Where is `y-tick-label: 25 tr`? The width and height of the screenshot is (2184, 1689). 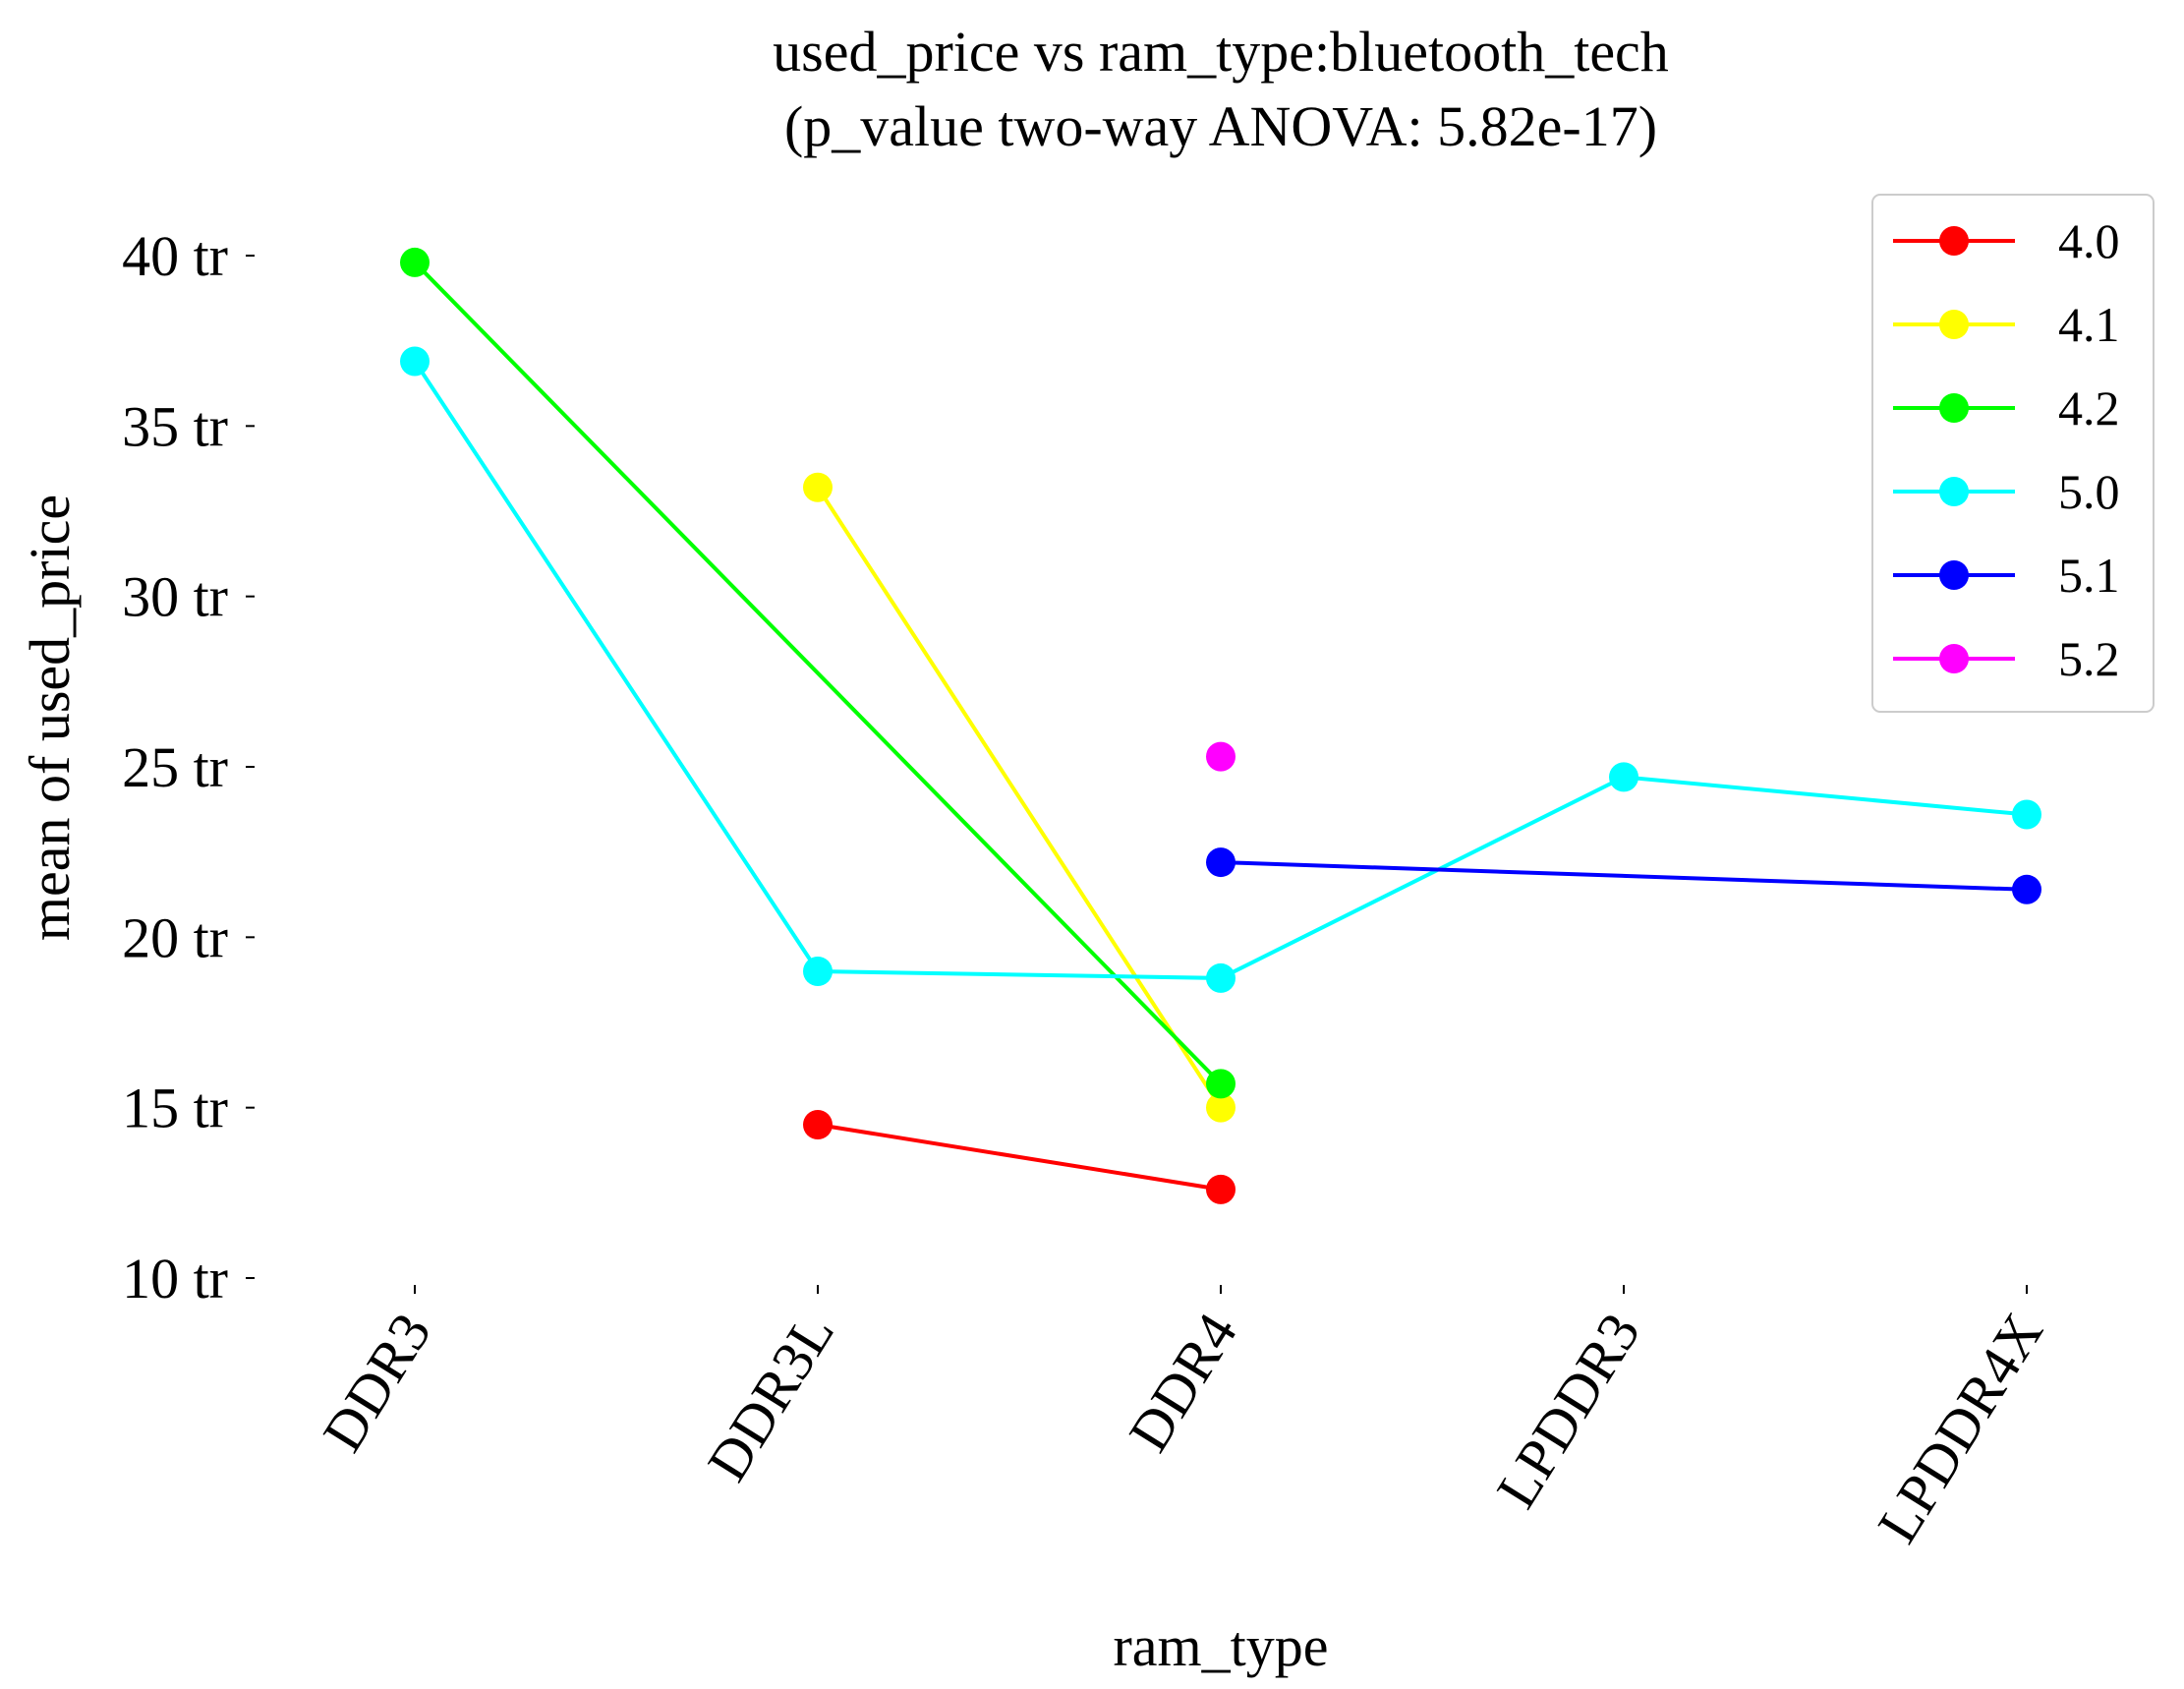
y-tick-label: 25 tr is located at coordinates (175, 767).